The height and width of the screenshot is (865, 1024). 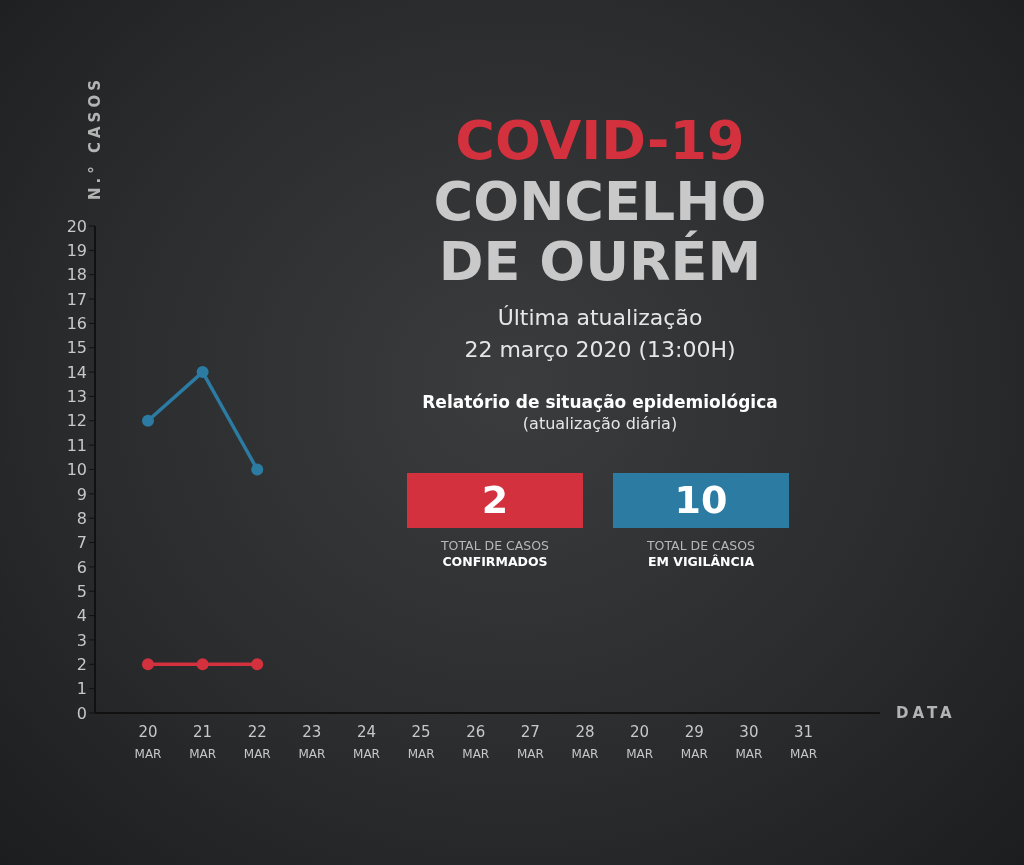 What do you see at coordinates (81, 494) in the screenshot?
I see `y-tick-label: 9` at bounding box center [81, 494].